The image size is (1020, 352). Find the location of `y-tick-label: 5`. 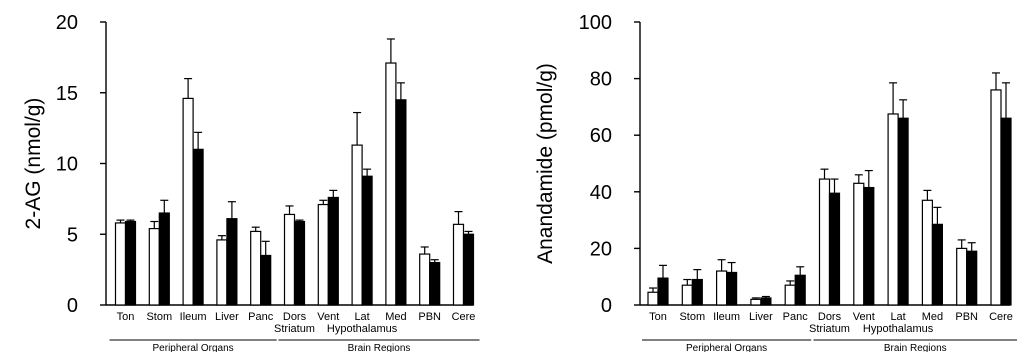

y-tick-label: 5 is located at coordinates (72, 235).